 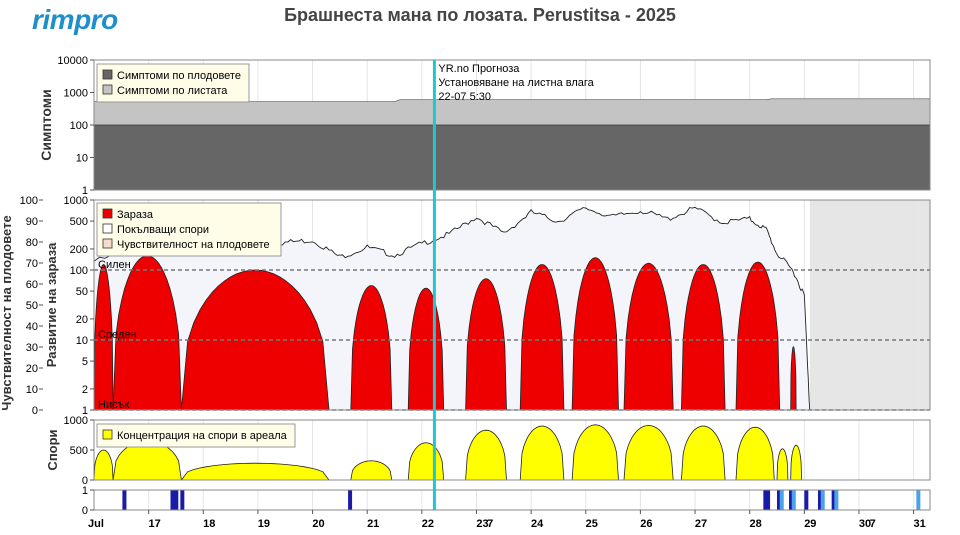 I want to click on spores-y-tick-label: 500, so click(x=79, y=451).